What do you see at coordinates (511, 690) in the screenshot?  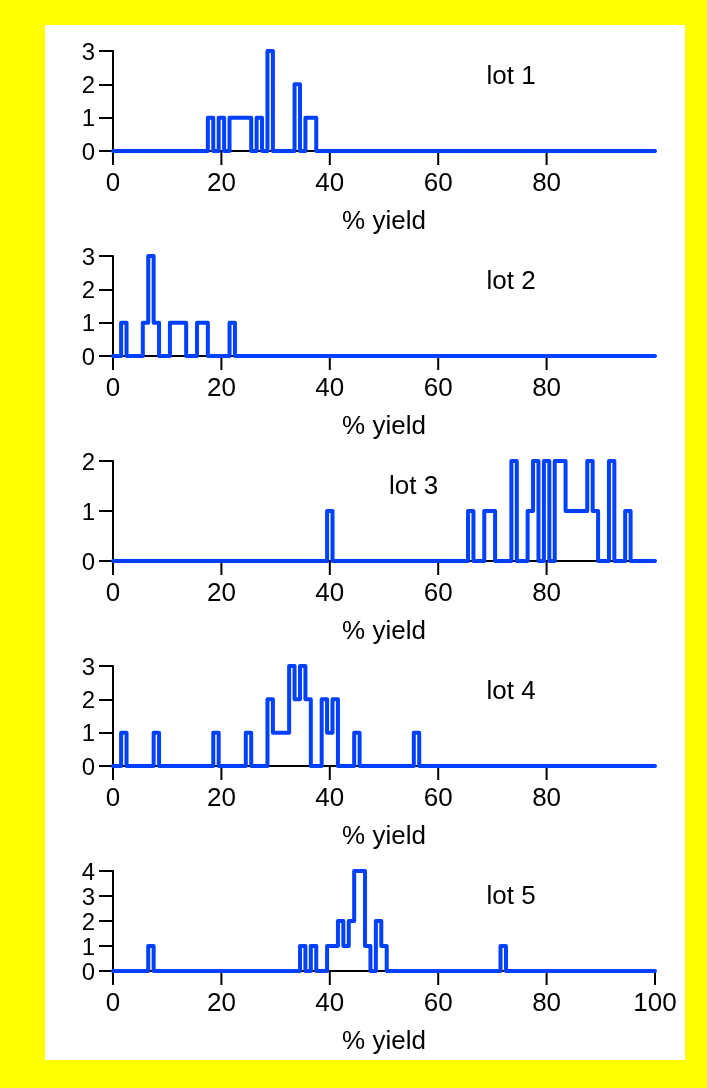 I see `chart-title: lot 4` at bounding box center [511, 690].